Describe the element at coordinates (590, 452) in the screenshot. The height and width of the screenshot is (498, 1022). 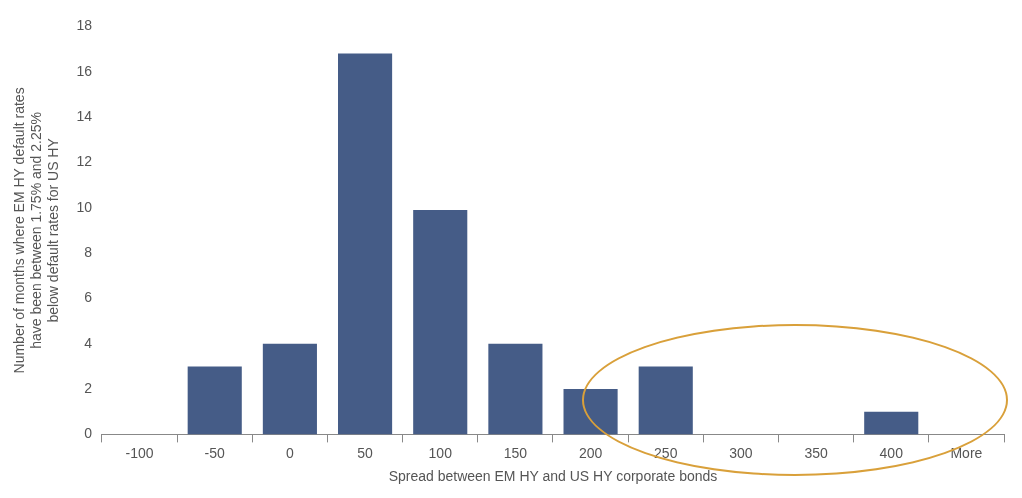
I see `x-tick-label: 200` at that location.